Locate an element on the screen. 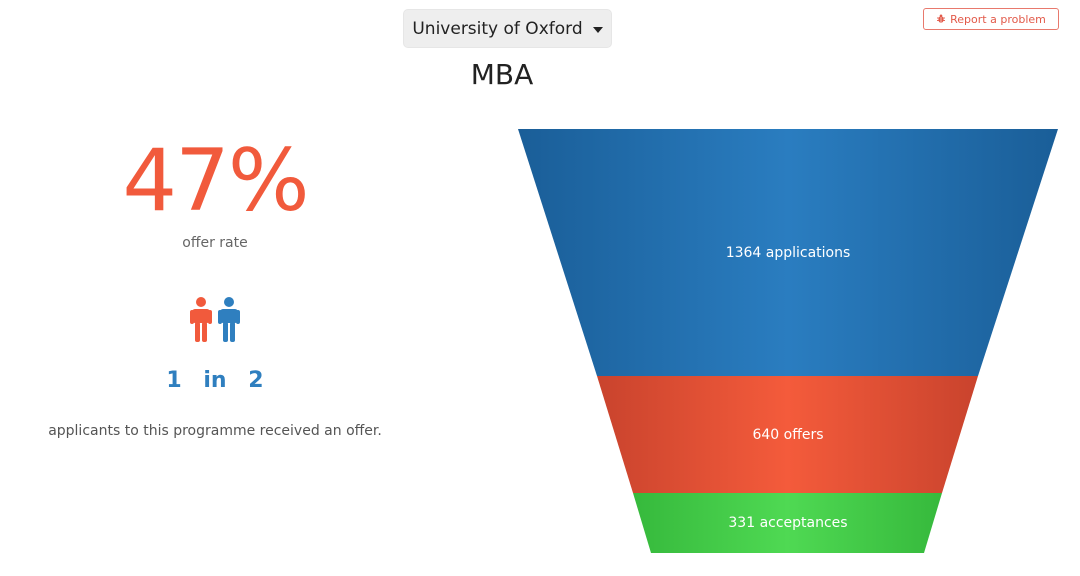  funnel-label-acceptances: 331 acceptances is located at coordinates (787, 523).